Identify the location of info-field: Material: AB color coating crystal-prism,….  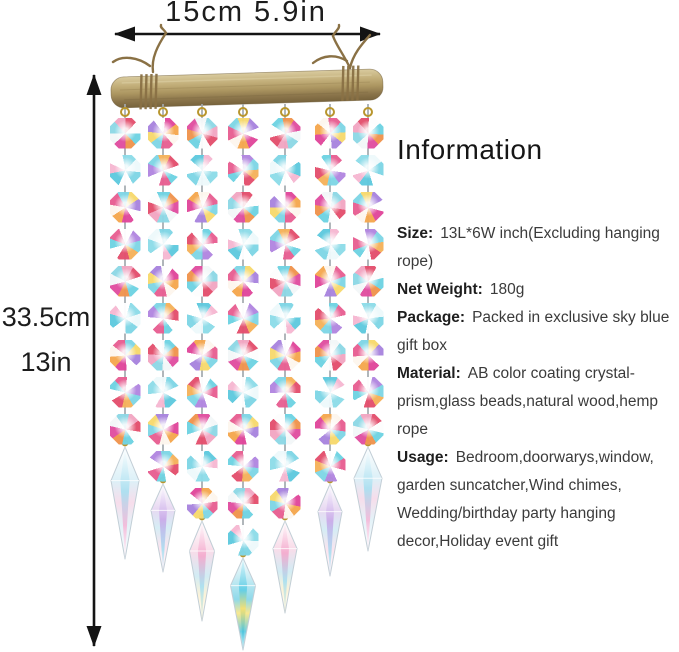
(538, 402).